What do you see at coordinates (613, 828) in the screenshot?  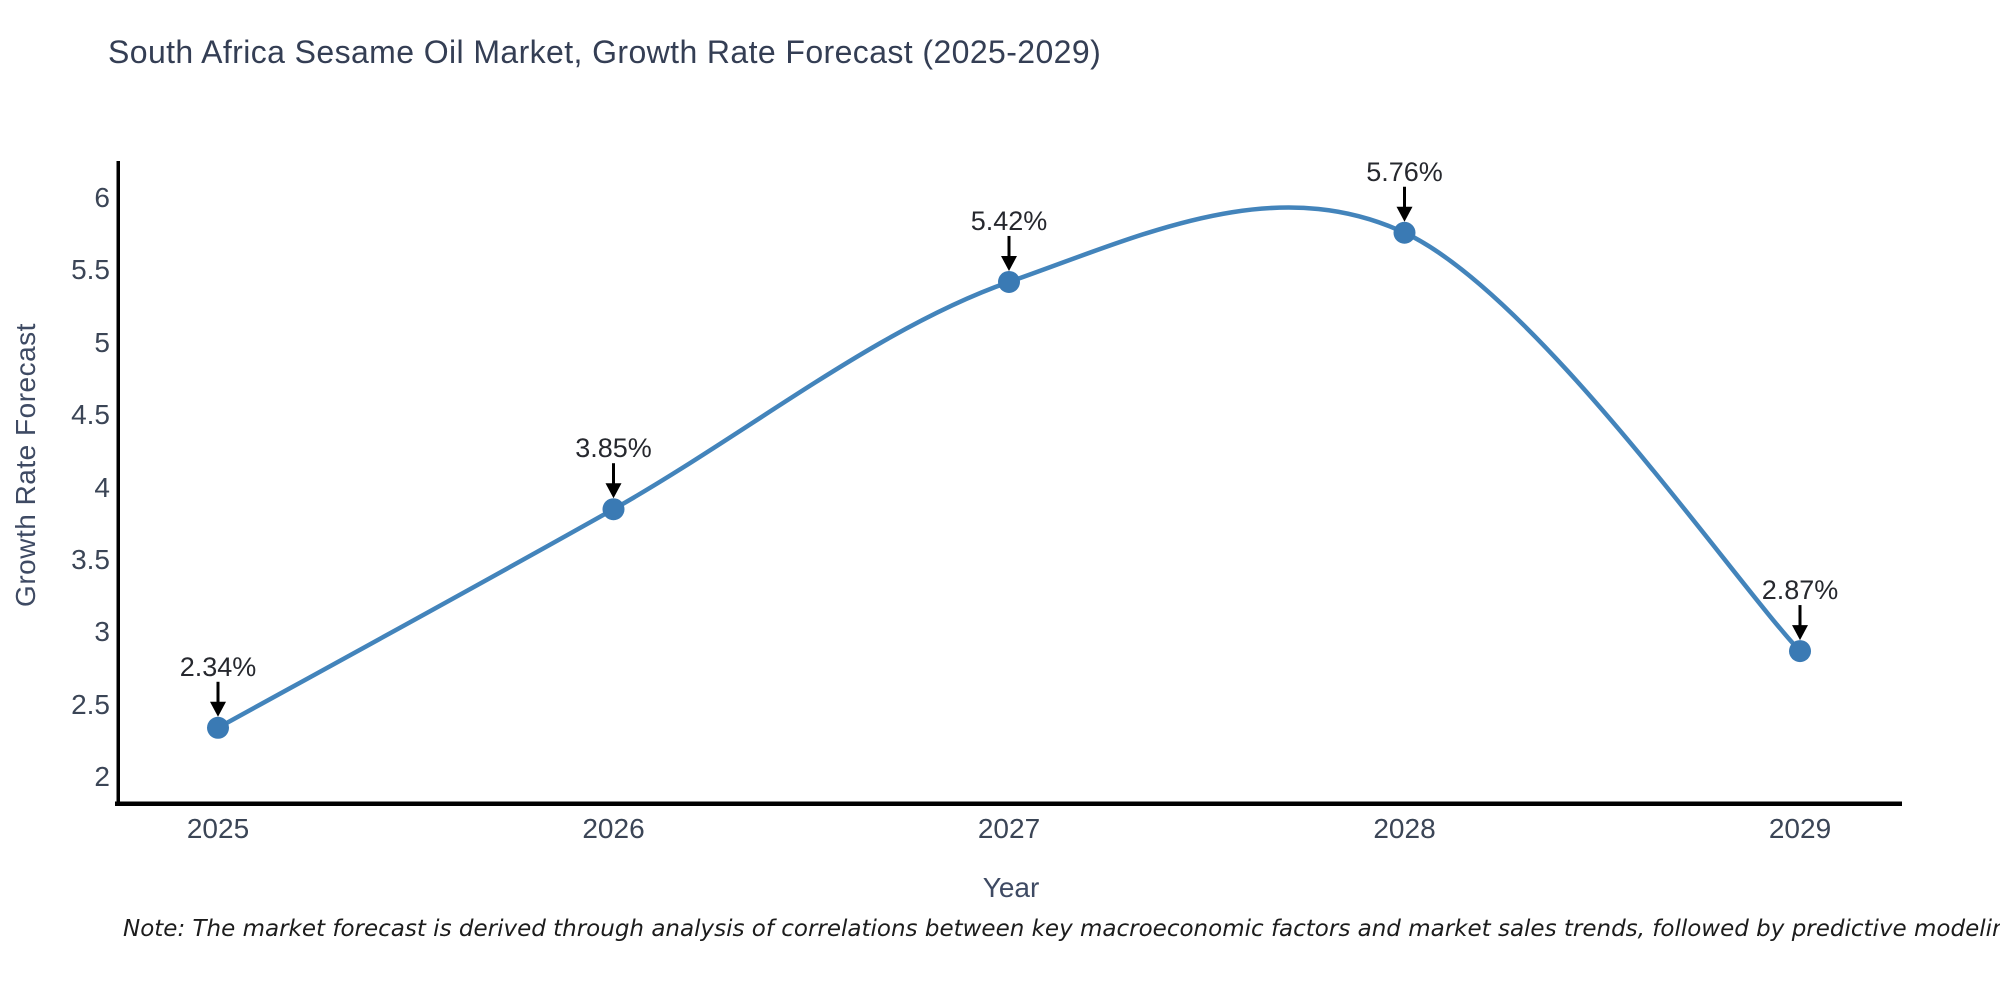 I see `x-tick-label: 2026` at bounding box center [613, 828].